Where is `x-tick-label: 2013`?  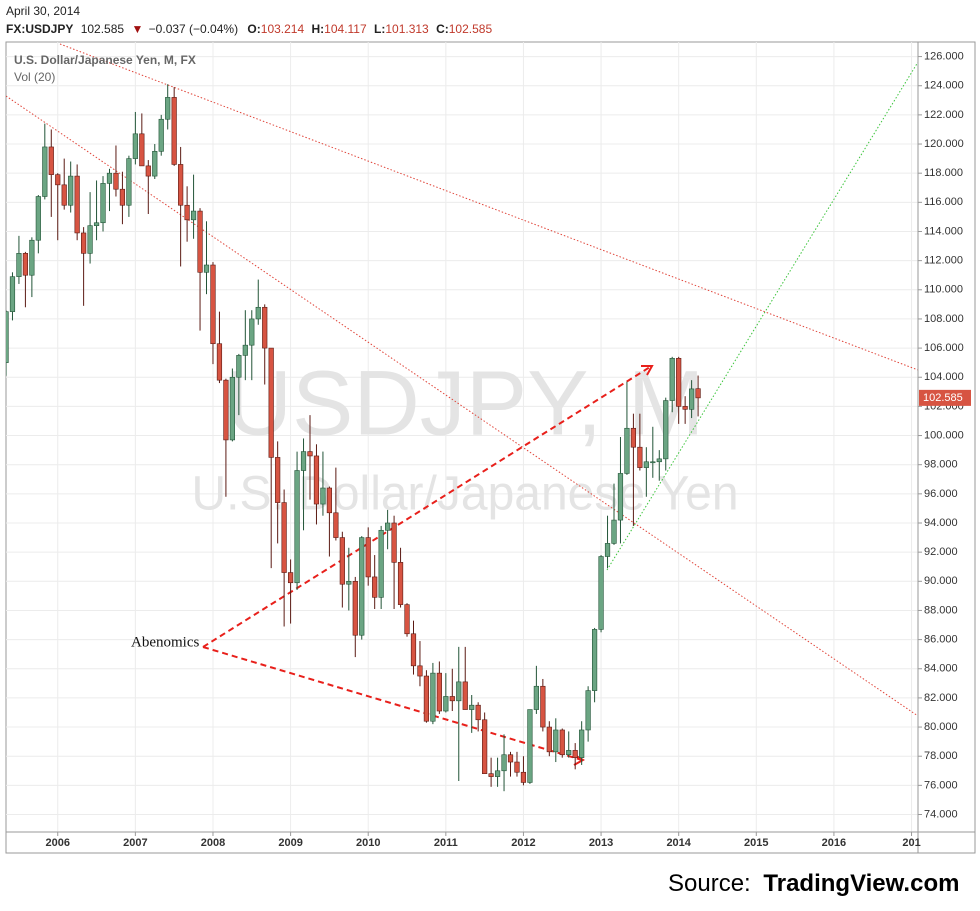
x-tick-label: 2013 is located at coordinates (601, 843).